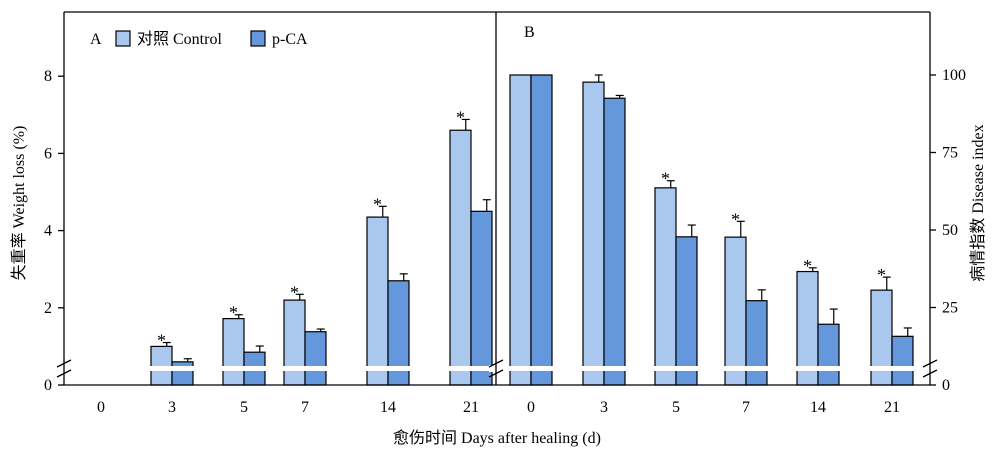 The image size is (1000, 457). Describe the element at coordinates (305, 407) in the screenshot. I see `x-tick-label-a-7: 7` at that location.